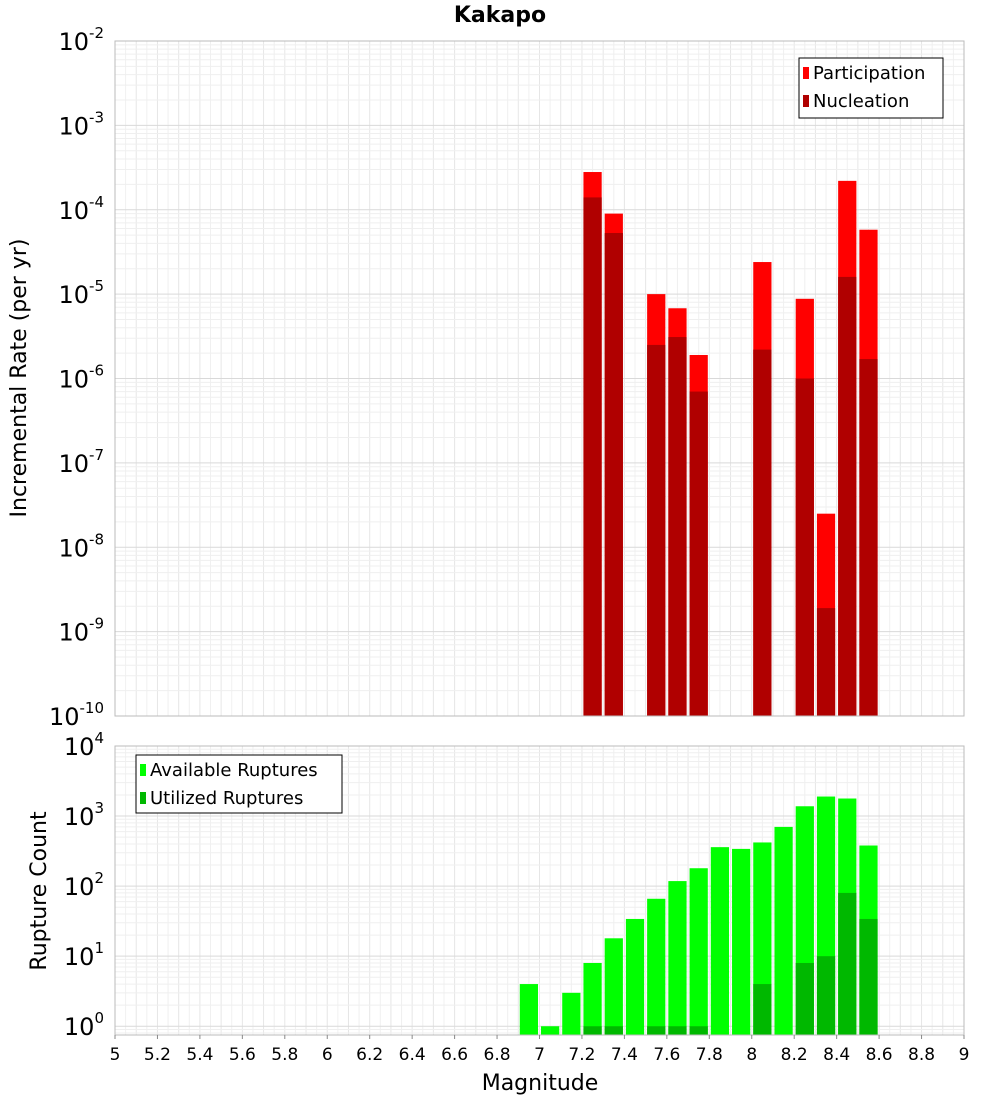  I want to click on legend-available-label: Available Ruptures, so click(234, 770).